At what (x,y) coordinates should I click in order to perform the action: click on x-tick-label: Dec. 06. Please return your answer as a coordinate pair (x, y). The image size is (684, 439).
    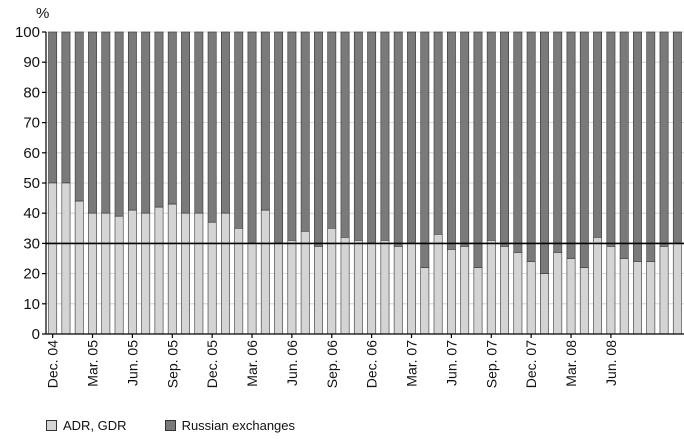
    Looking at the image, I should click on (372, 364).